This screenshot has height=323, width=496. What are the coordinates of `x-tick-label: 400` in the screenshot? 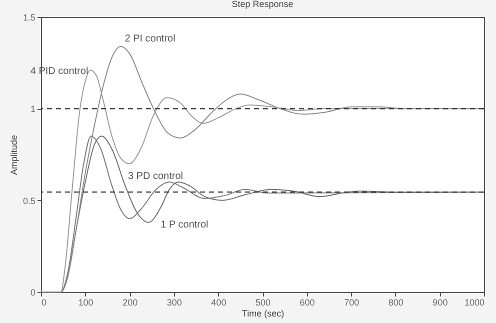 It's located at (218, 303).